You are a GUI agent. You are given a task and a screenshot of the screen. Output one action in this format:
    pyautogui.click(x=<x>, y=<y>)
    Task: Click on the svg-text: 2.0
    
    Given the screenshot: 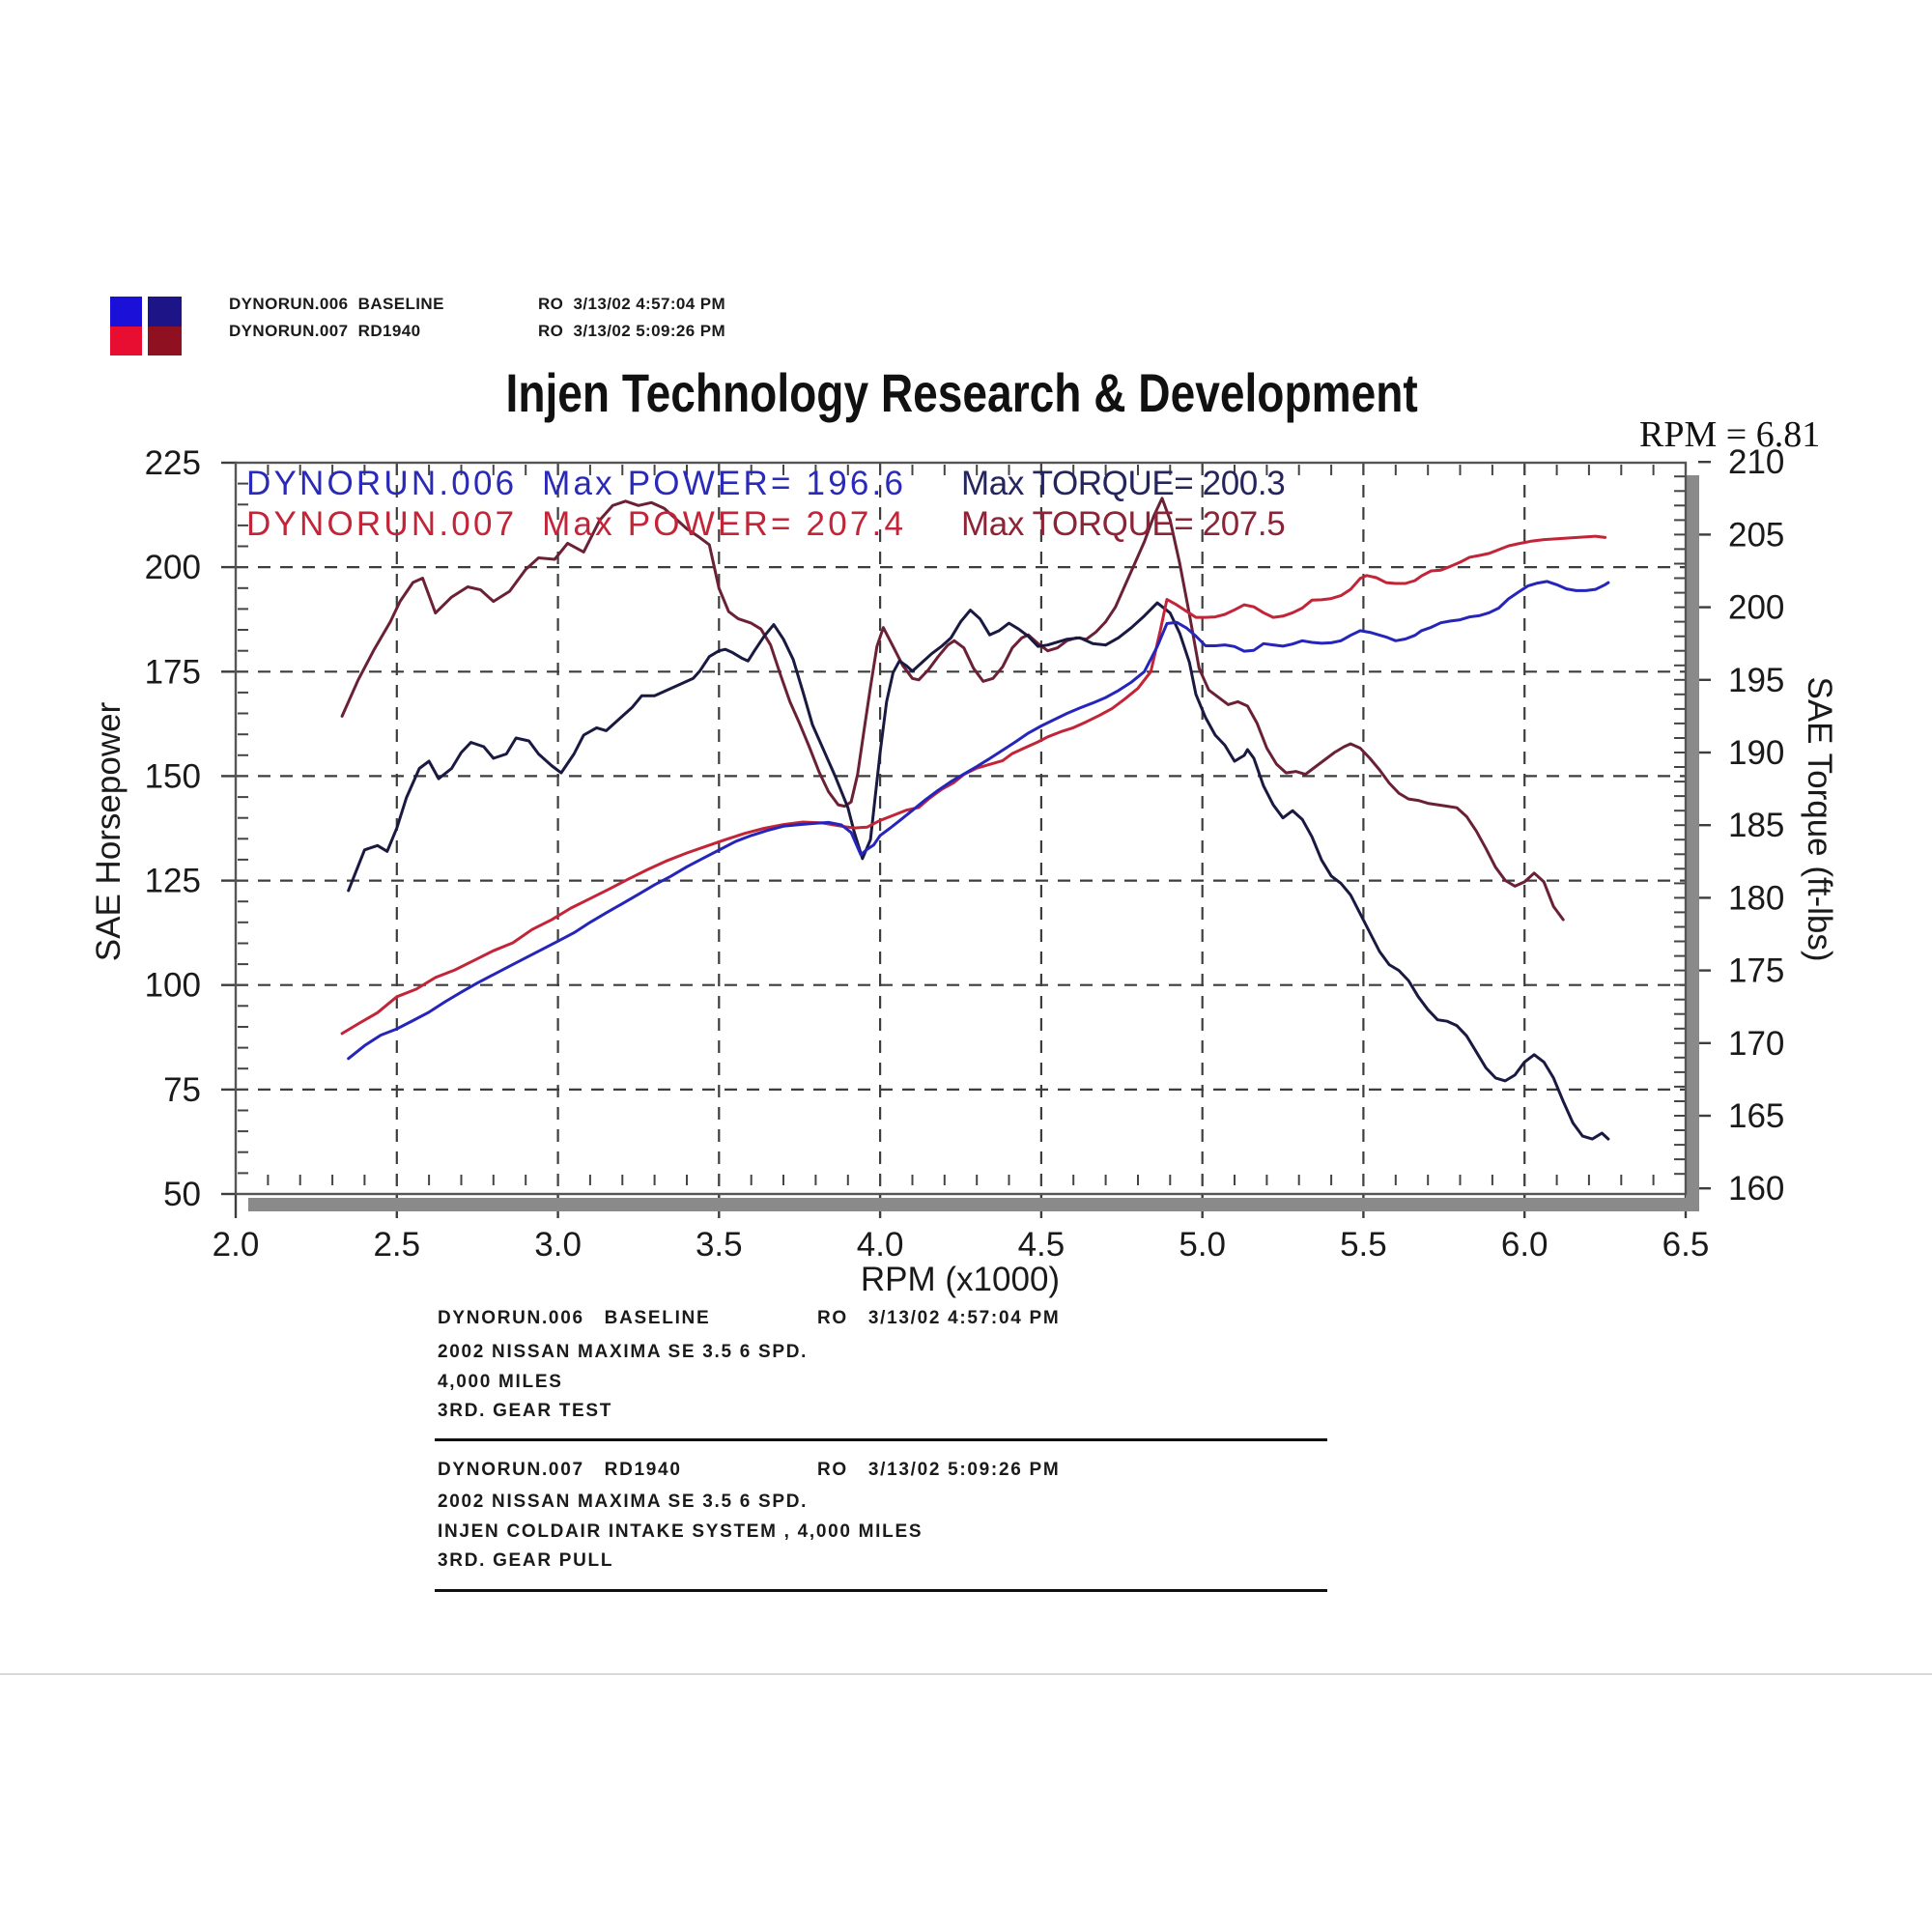 What is the action you would take?
    pyautogui.click(x=236, y=1245)
    